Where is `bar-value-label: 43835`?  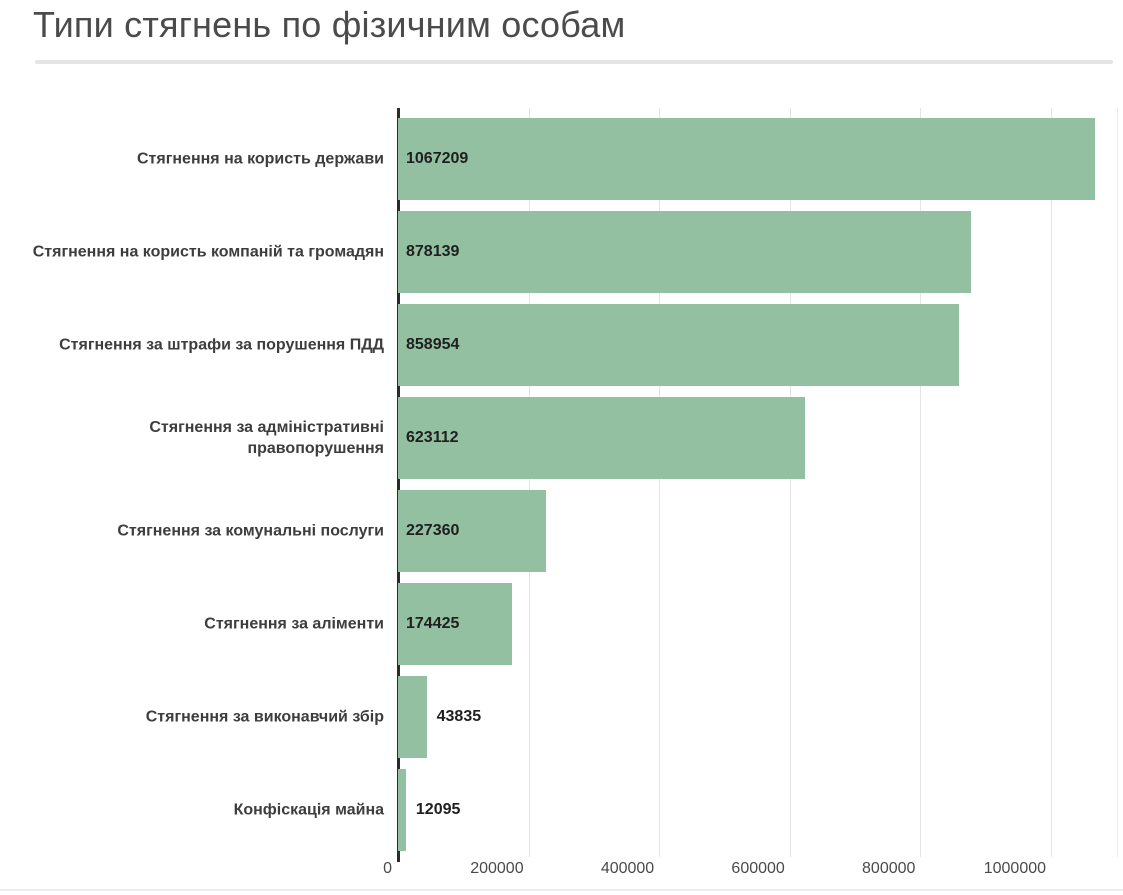
bar-value-label: 43835 is located at coordinates (459, 717).